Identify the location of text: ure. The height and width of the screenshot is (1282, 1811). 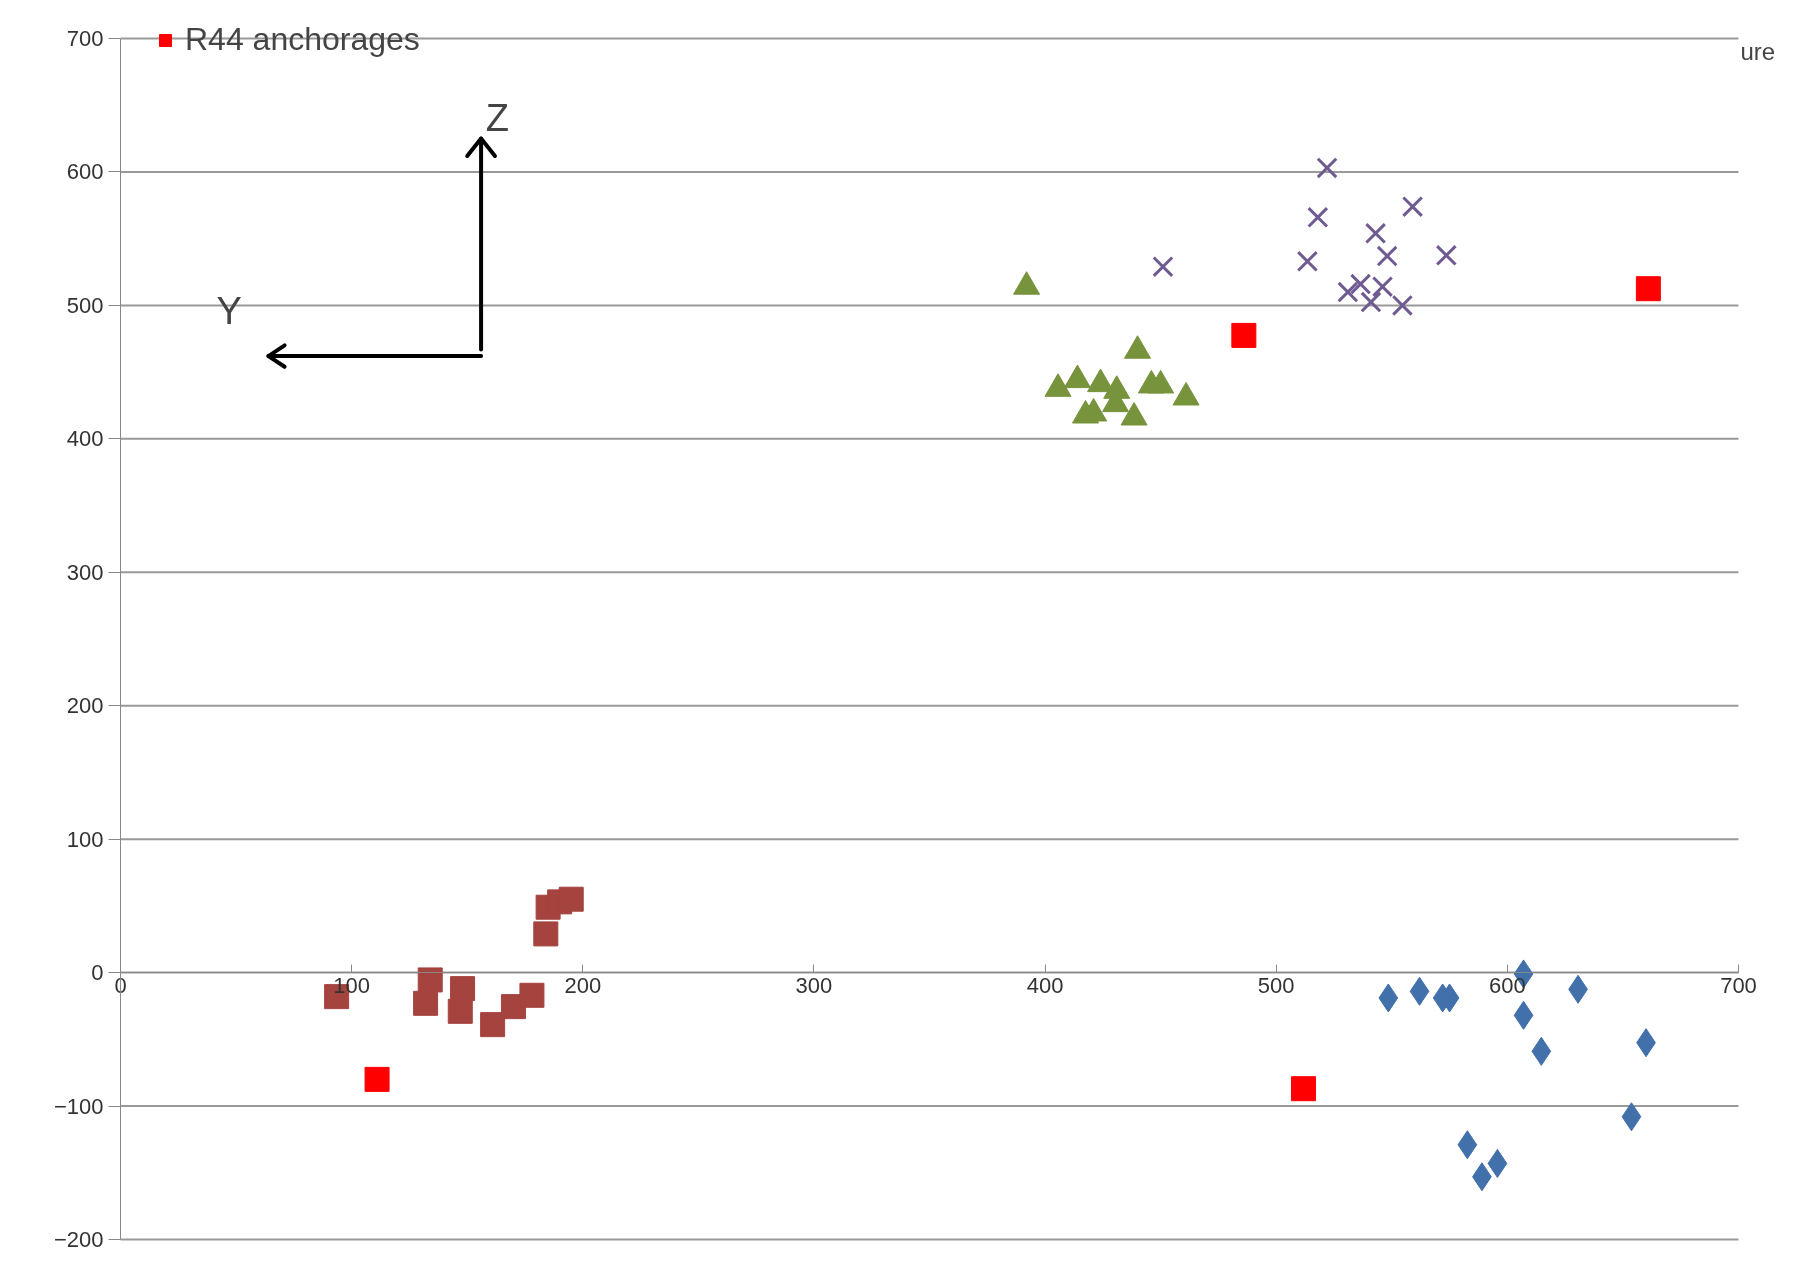
(1758, 52).